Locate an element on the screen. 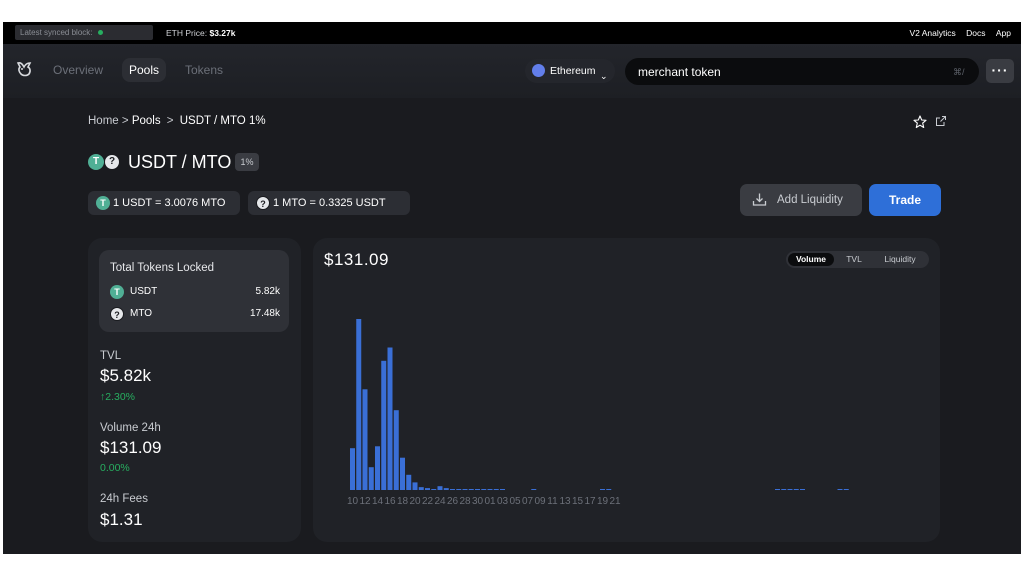  x-tick-label: 11 is located at coordinates (552, 501).